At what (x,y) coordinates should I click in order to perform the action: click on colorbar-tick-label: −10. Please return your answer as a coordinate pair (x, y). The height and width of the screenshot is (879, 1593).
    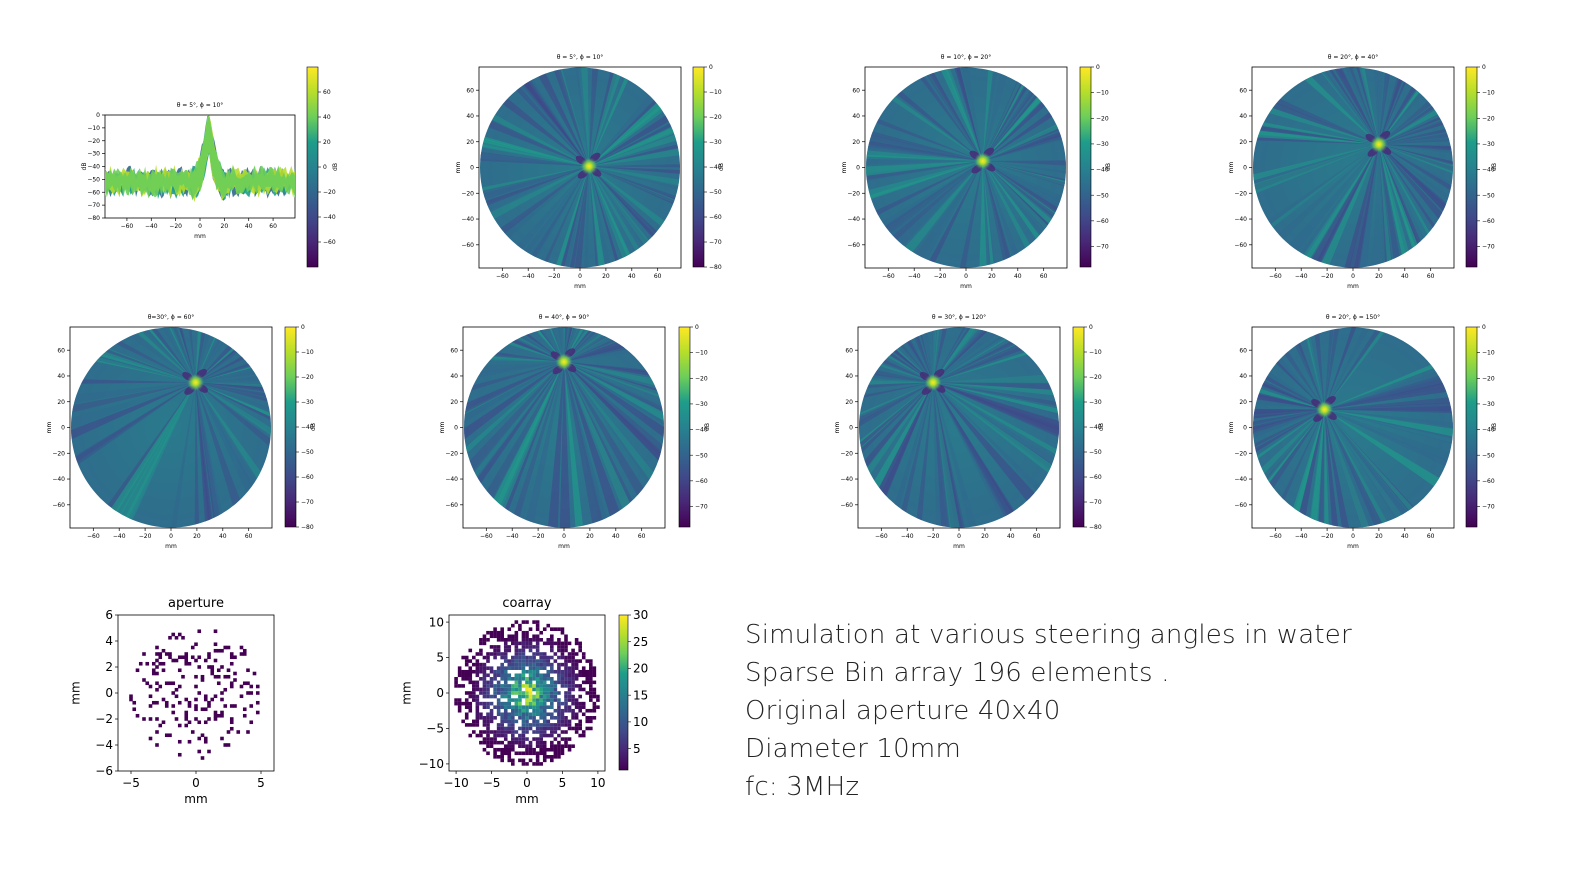
    Looking at the image, I should click on (1488, 353).